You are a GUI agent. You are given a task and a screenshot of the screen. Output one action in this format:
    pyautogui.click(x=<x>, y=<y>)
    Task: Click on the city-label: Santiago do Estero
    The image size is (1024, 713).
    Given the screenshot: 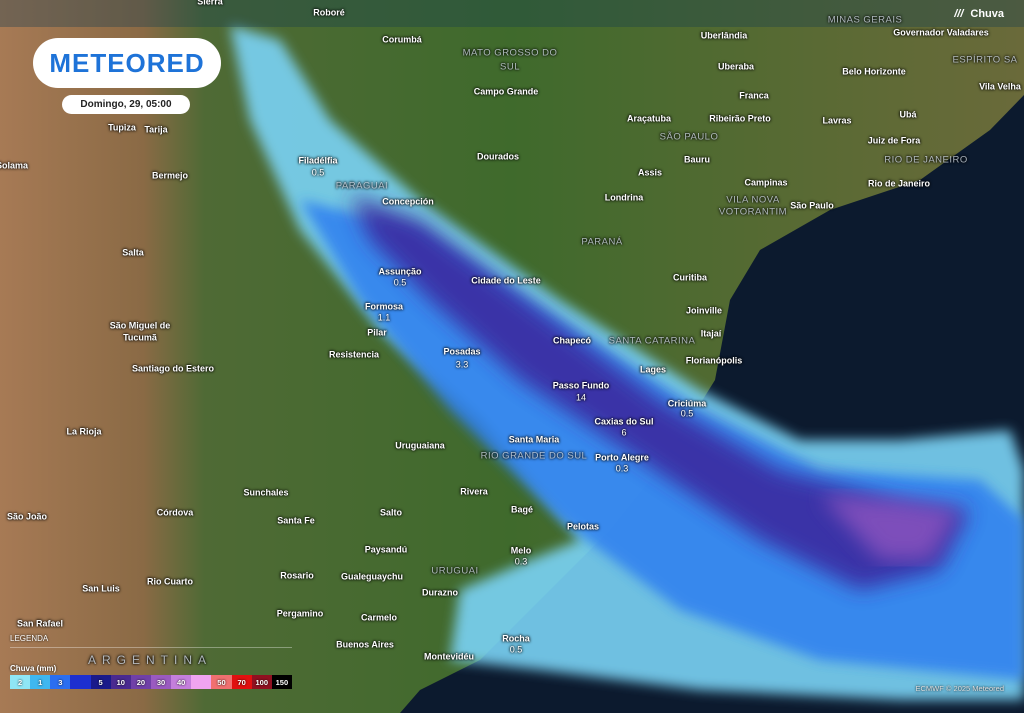 What is the action you would take?
    pyautogui.click(x=173, y=368)
    